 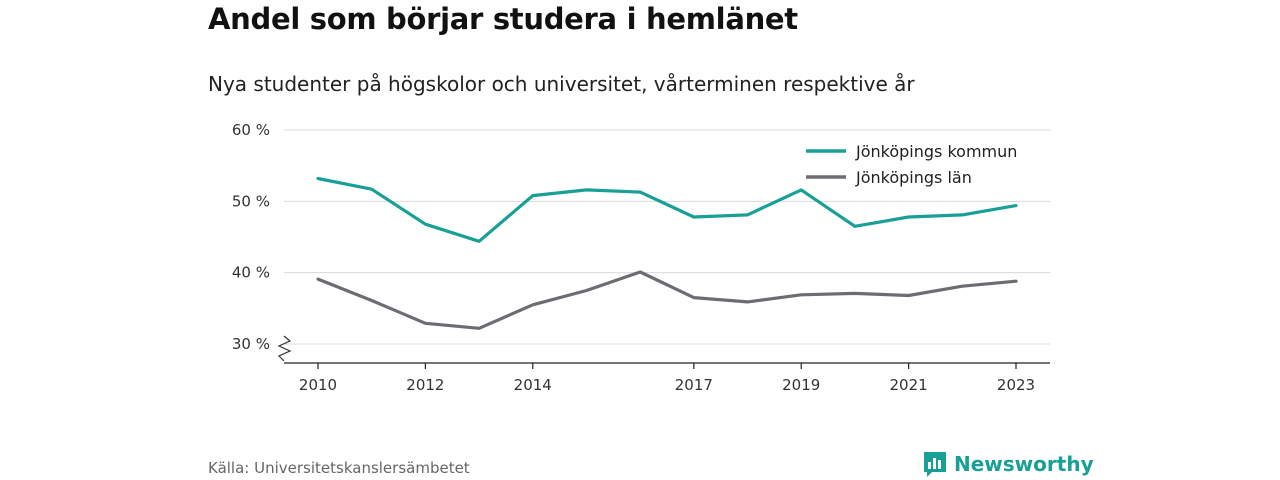 I want to click on y-tick-label: 50 %, so click(x=251, y=201).